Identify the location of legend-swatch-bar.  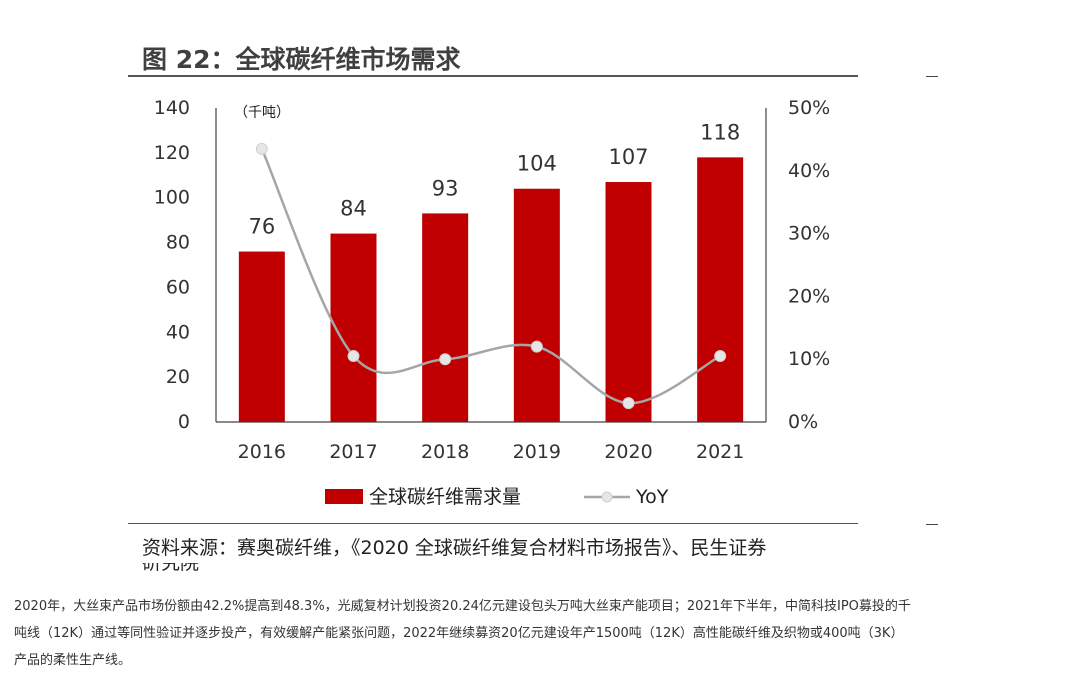
(344, 496).